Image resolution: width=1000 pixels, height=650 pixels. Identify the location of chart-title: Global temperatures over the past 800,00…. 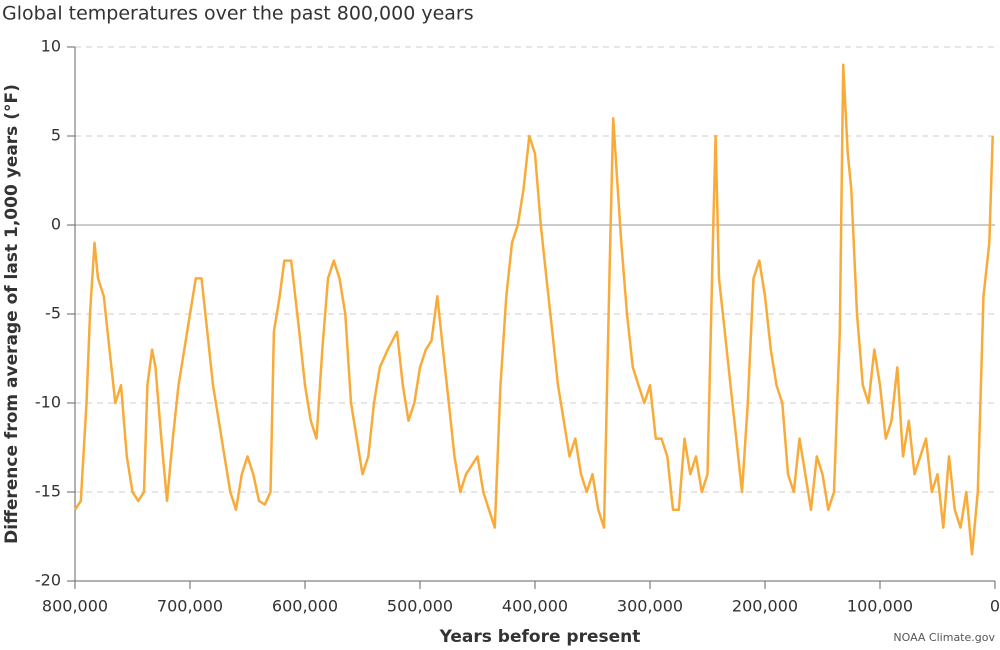
(238, 14).